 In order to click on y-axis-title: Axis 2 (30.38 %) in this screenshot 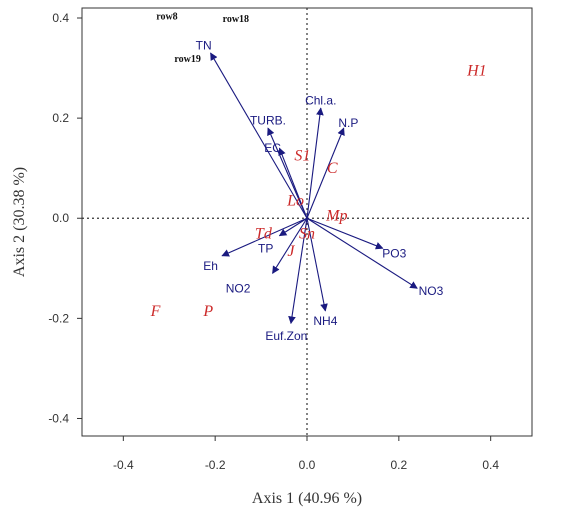, I will do `click(19, 222)`.